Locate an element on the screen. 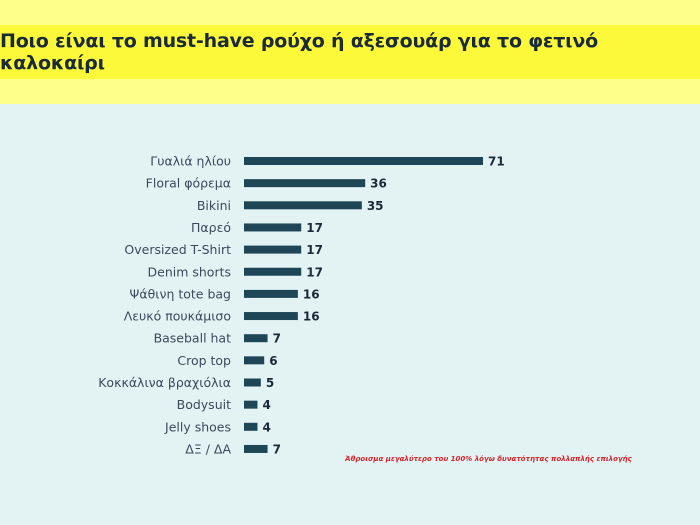 This screenshot has height=525, width=700. bar-γυαλιά-ηλίου is located at coordinates (363, 161).